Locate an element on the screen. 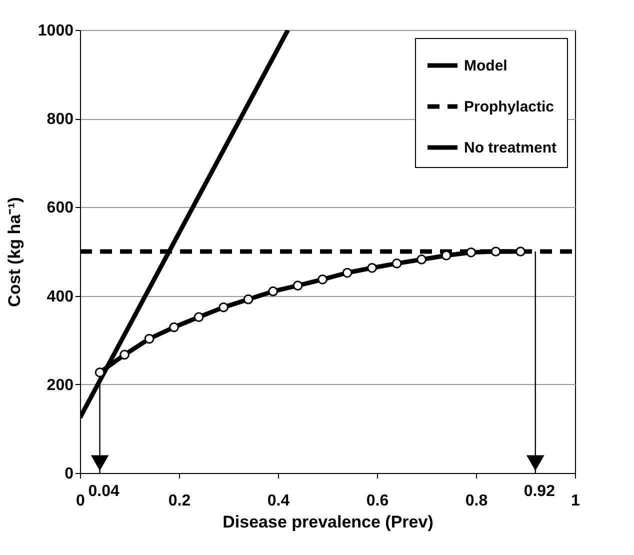  y-tick-label: 600 is located at coordinates (60, 208).